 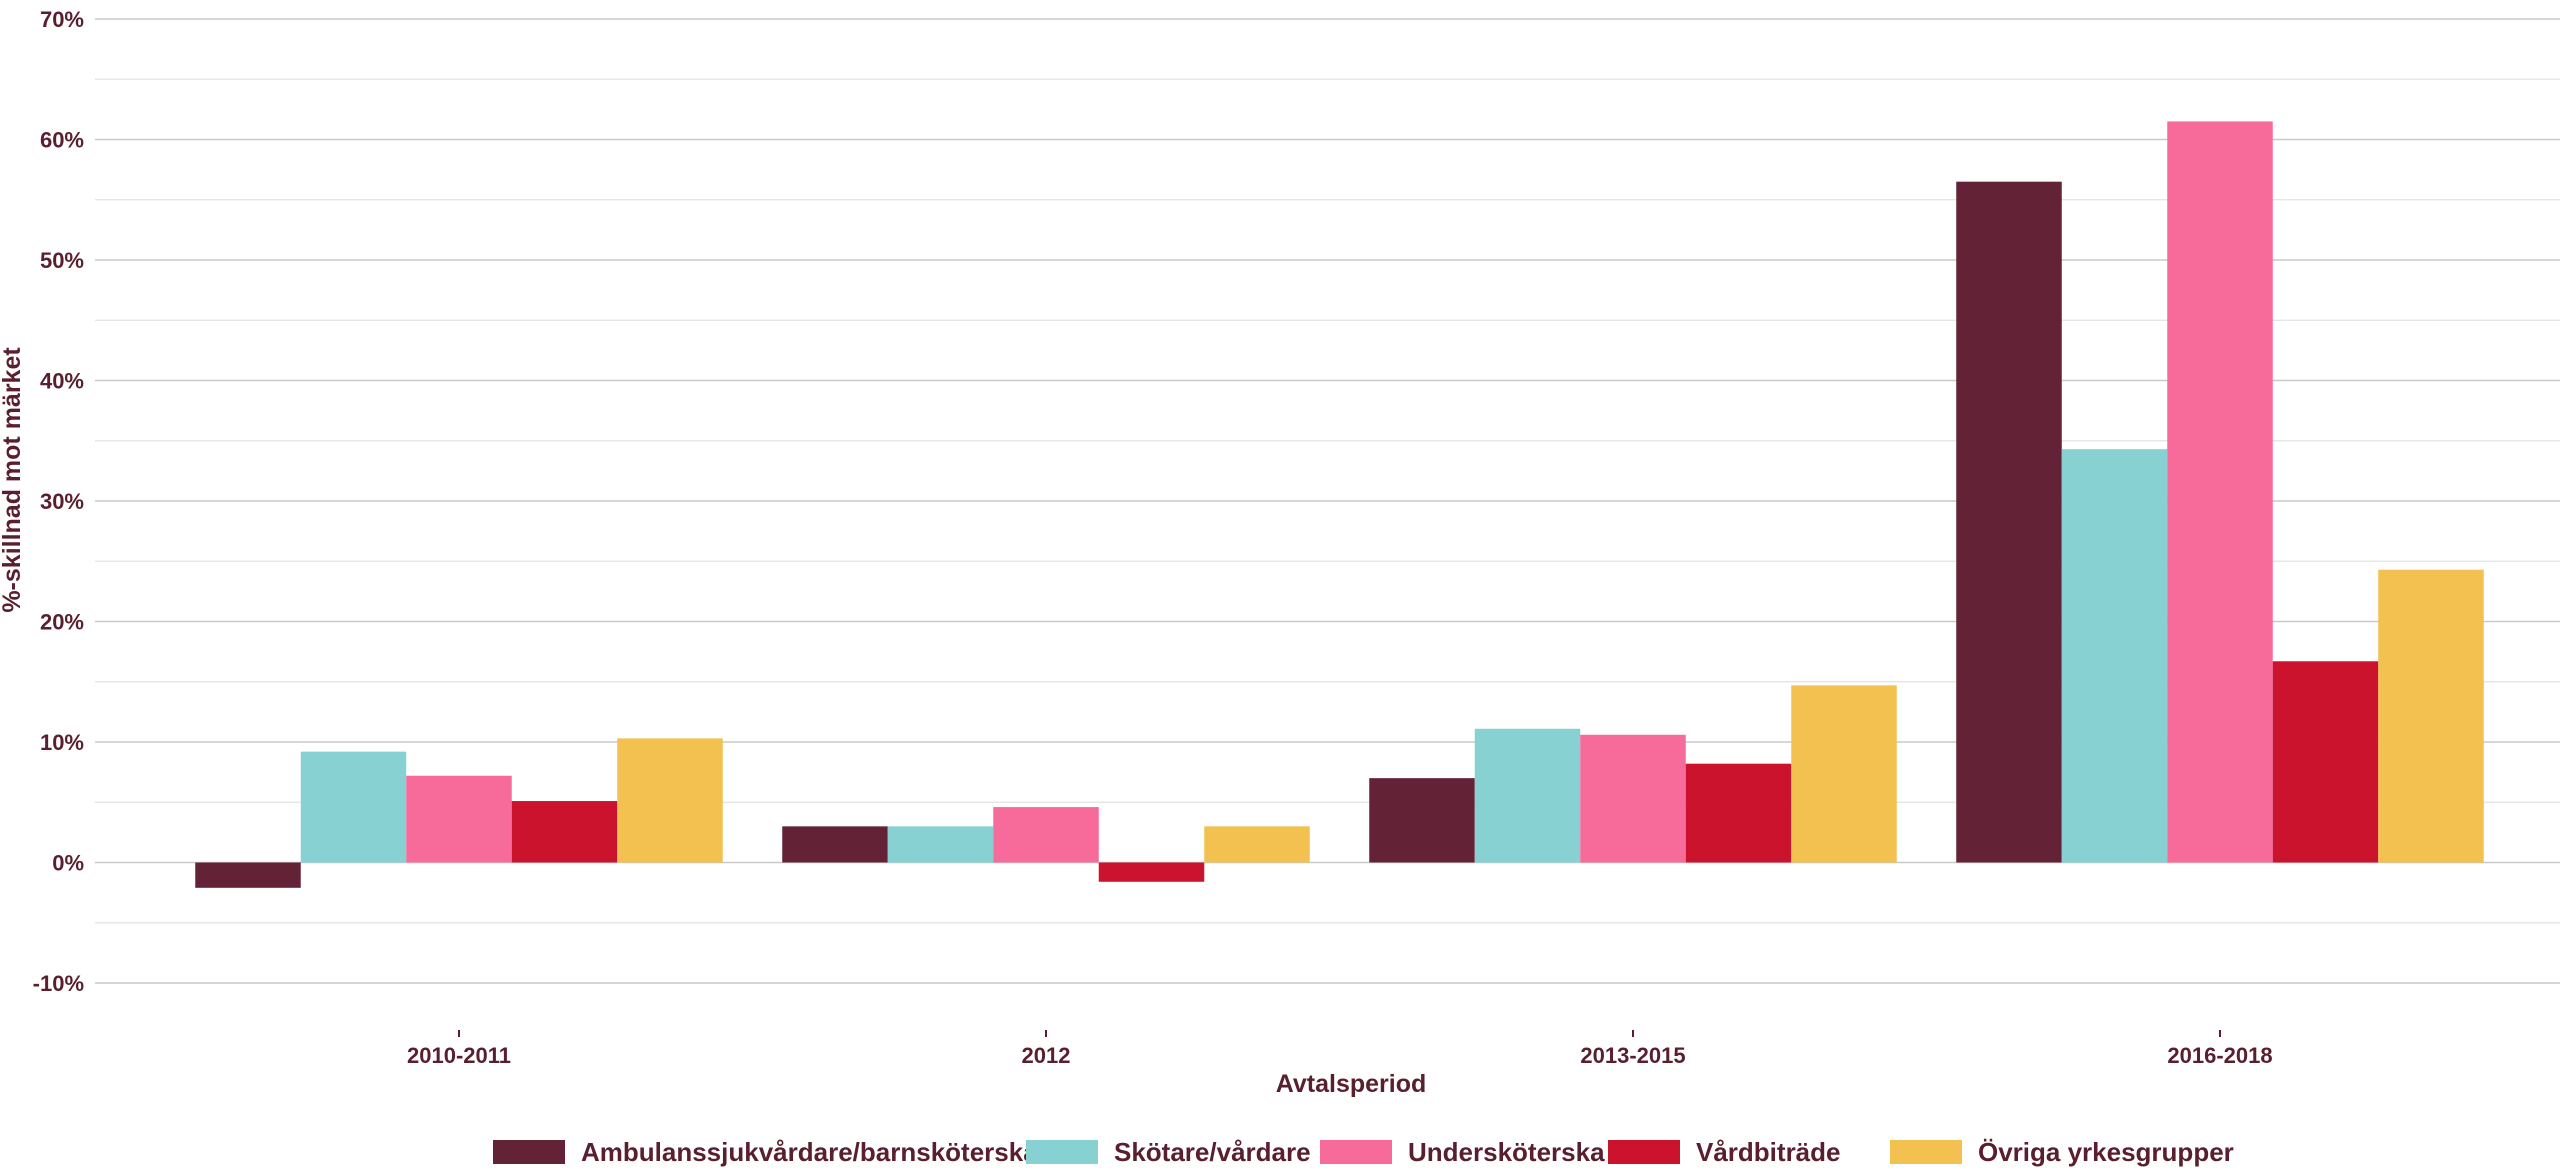 I want to click on x-tick-label: 2010-2011, so click(x=459, y=1055).